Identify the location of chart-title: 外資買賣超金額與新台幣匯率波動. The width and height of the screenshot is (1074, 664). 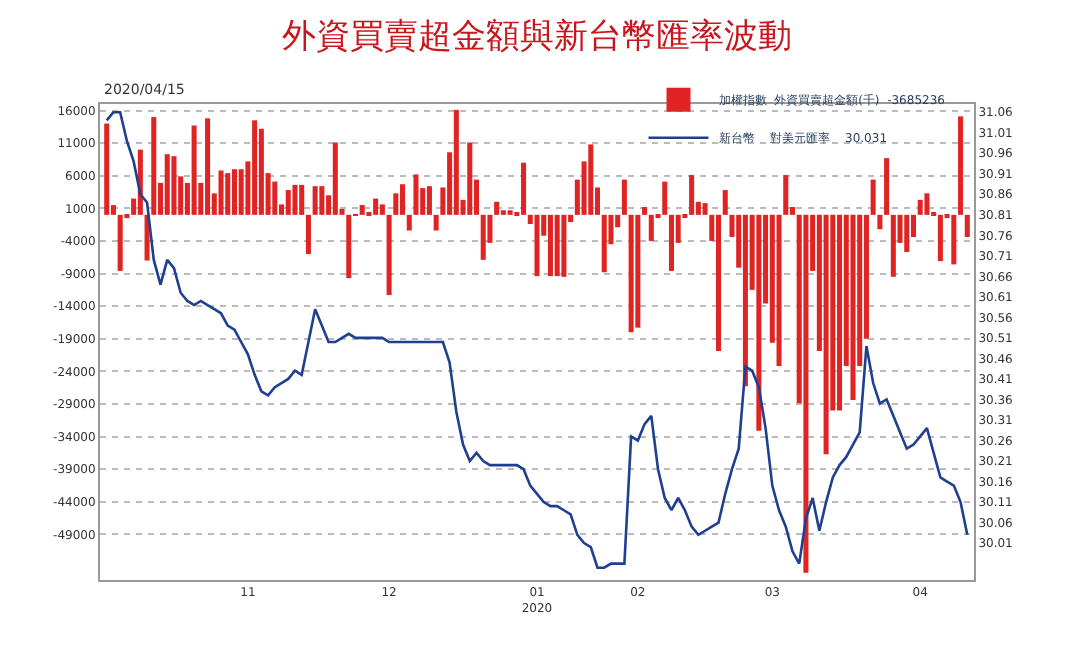
(537, 37).